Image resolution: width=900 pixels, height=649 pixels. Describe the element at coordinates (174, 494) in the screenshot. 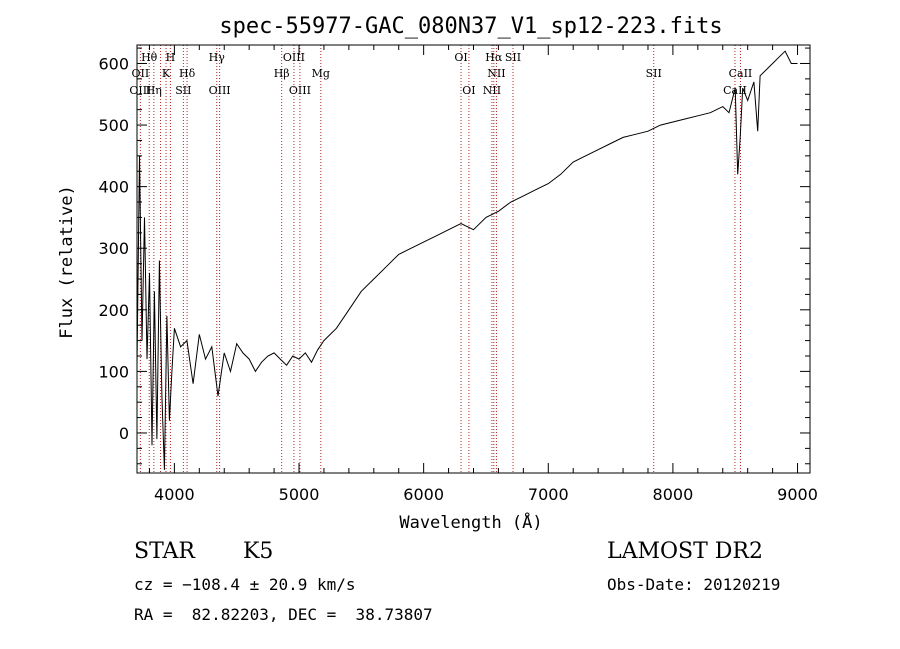

I see `x-tick-label-0: 4000` at that location.